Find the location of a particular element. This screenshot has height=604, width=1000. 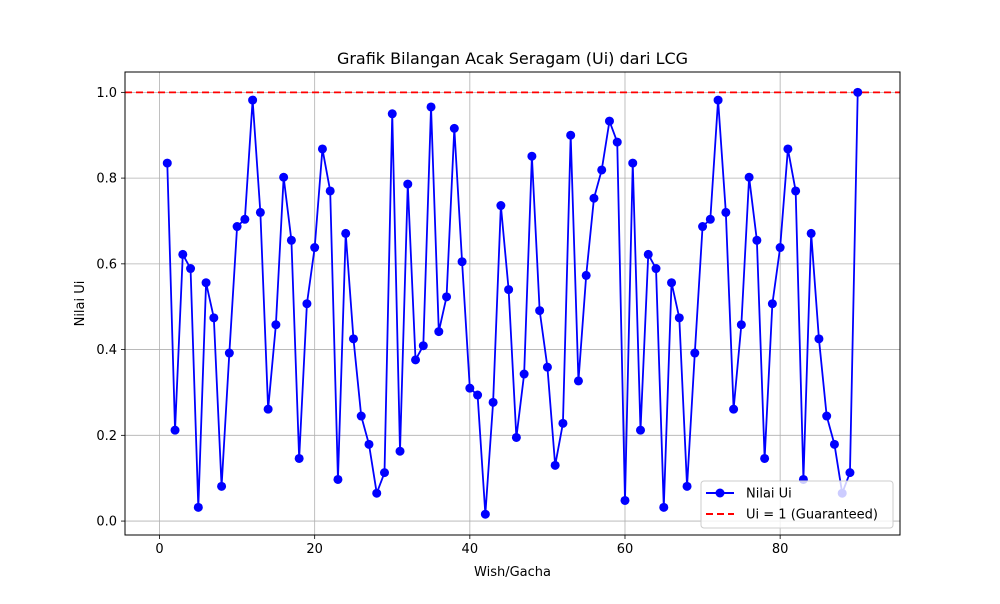

y-tick-label: 1.0 is located at coordinates (106, 93).